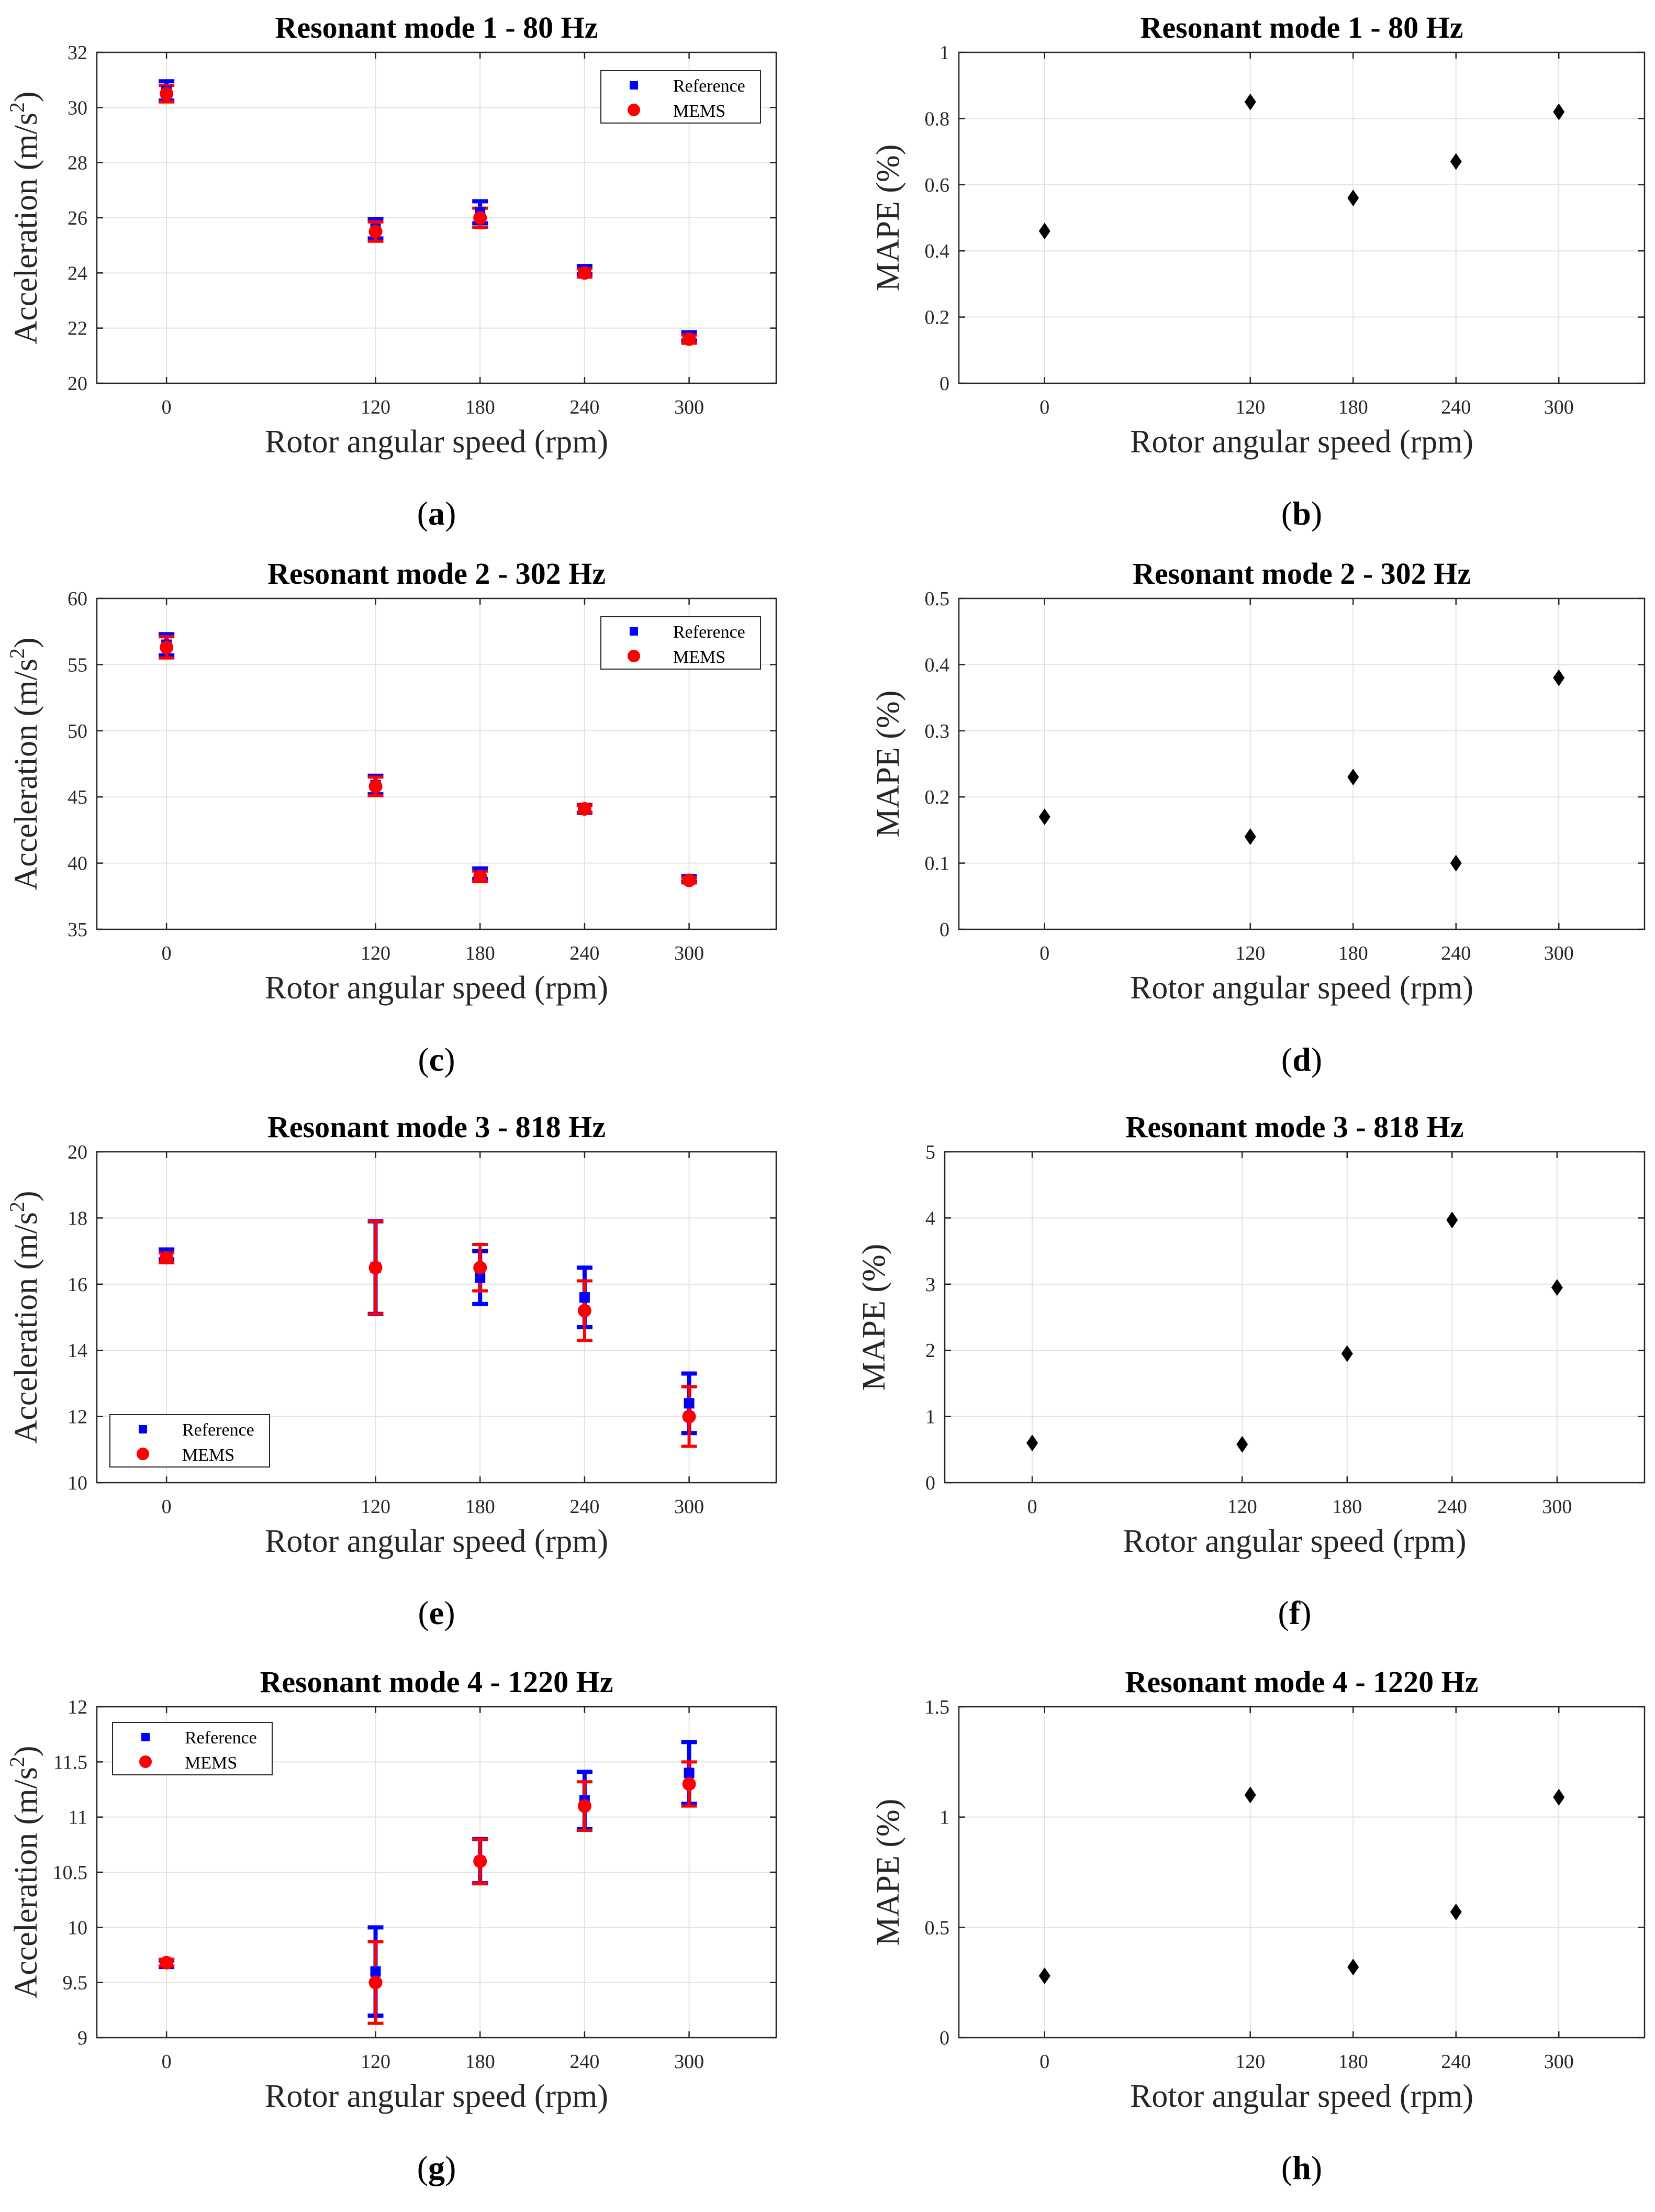  I want to click on y-tick-label: 14, so click(77, 1351).